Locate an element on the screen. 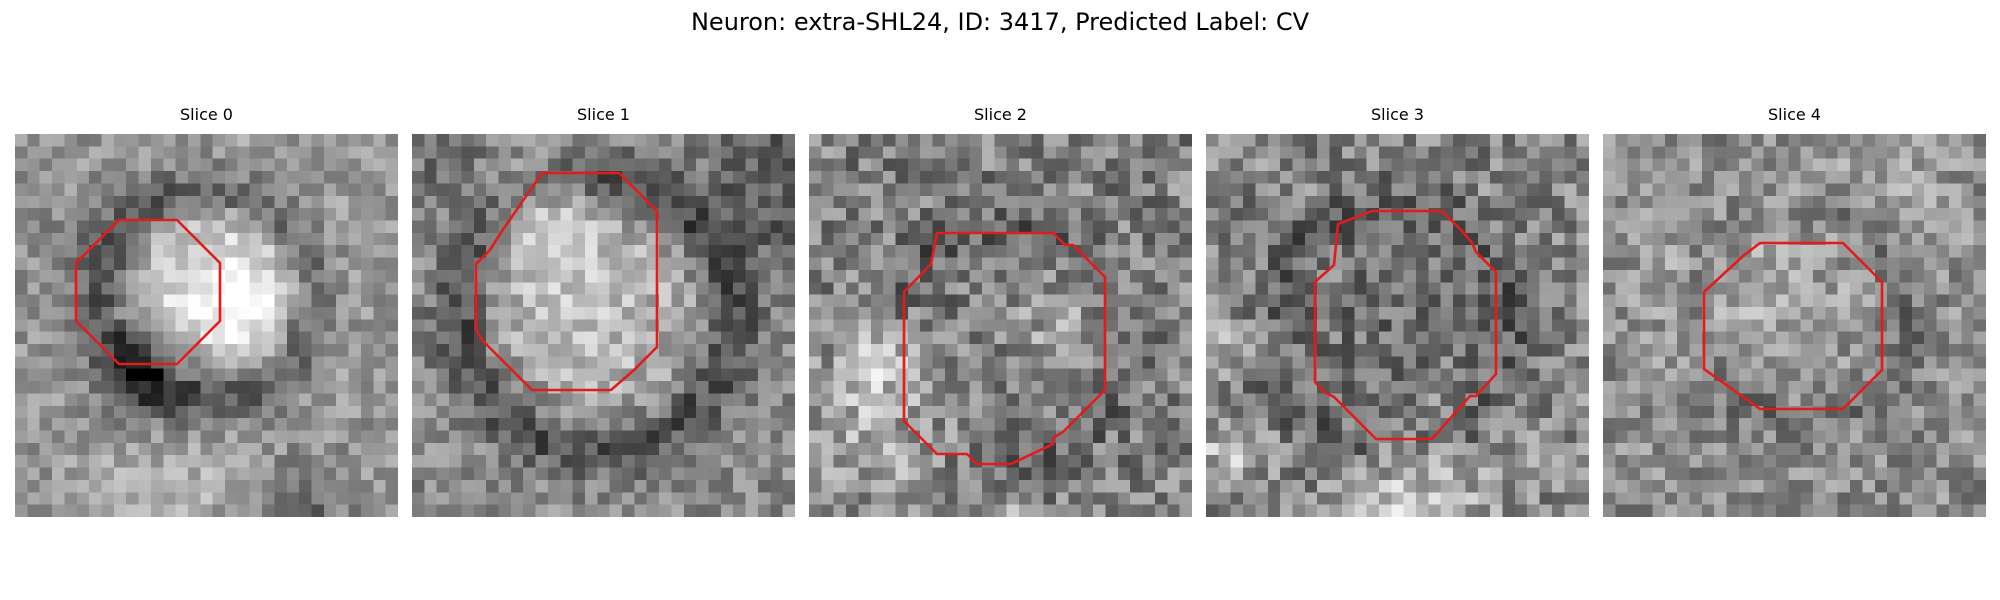 This screenshot has height=600, width=2000. slice-panel-3: Slice 3 is located at coordinates (1397, 311).